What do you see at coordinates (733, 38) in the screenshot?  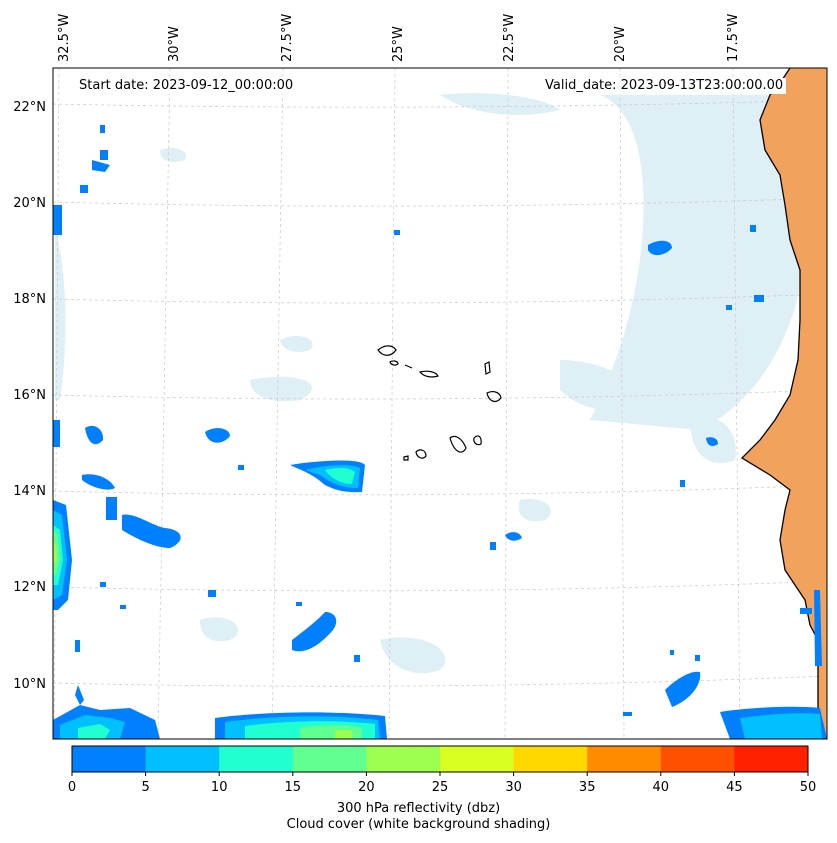 I see `lon-label: 17.5°W` at bounding box center [733, 38].